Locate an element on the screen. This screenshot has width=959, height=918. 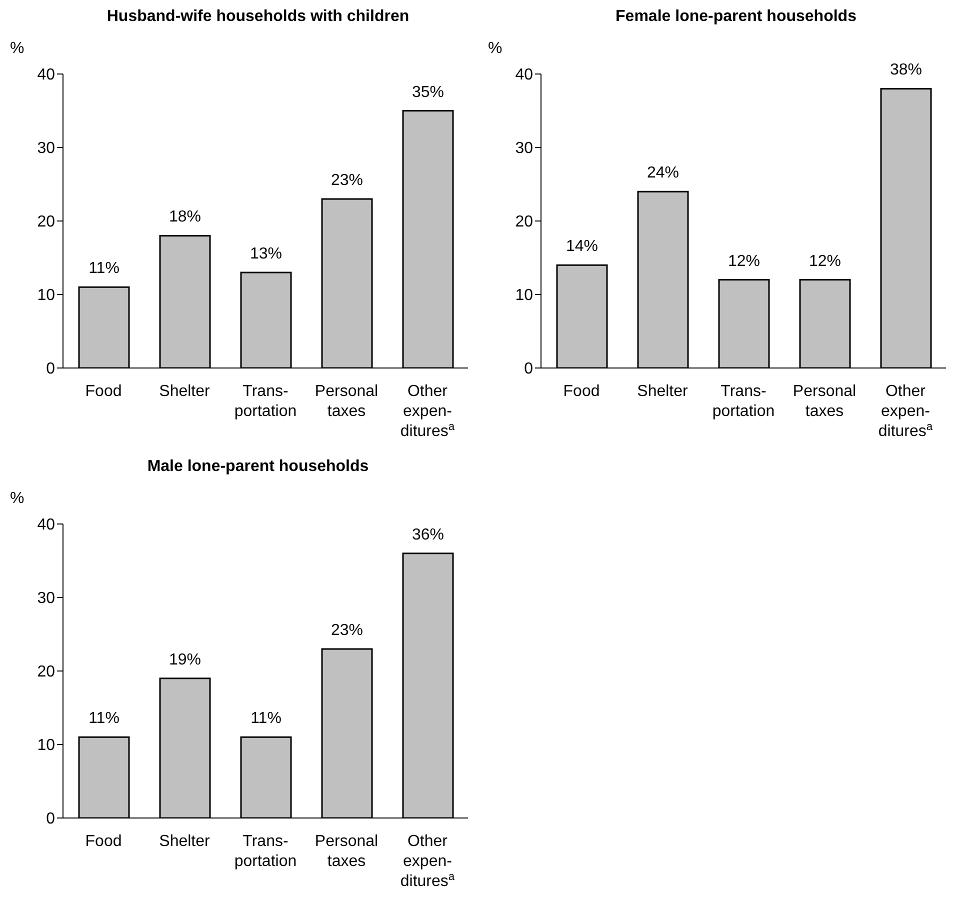
data-label: 13% is located at coordinates (266, 253).